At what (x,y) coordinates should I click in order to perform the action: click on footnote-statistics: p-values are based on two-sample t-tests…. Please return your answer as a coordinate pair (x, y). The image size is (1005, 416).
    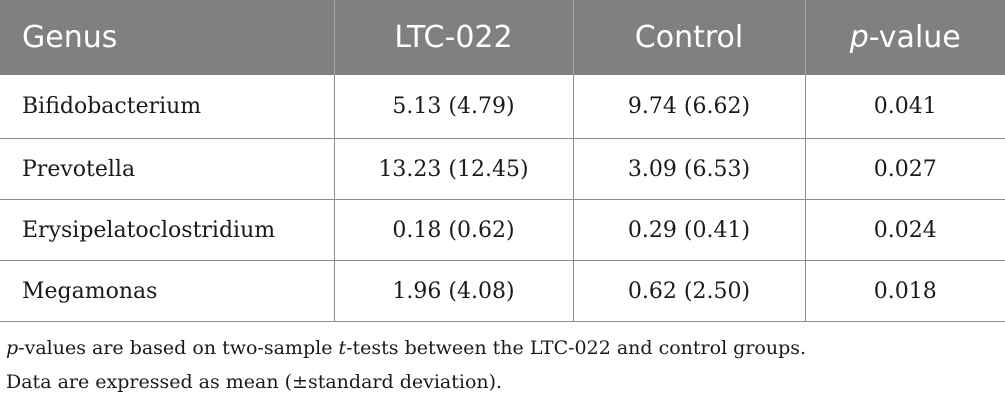
    Looking at the image, I should click on (406, 348).